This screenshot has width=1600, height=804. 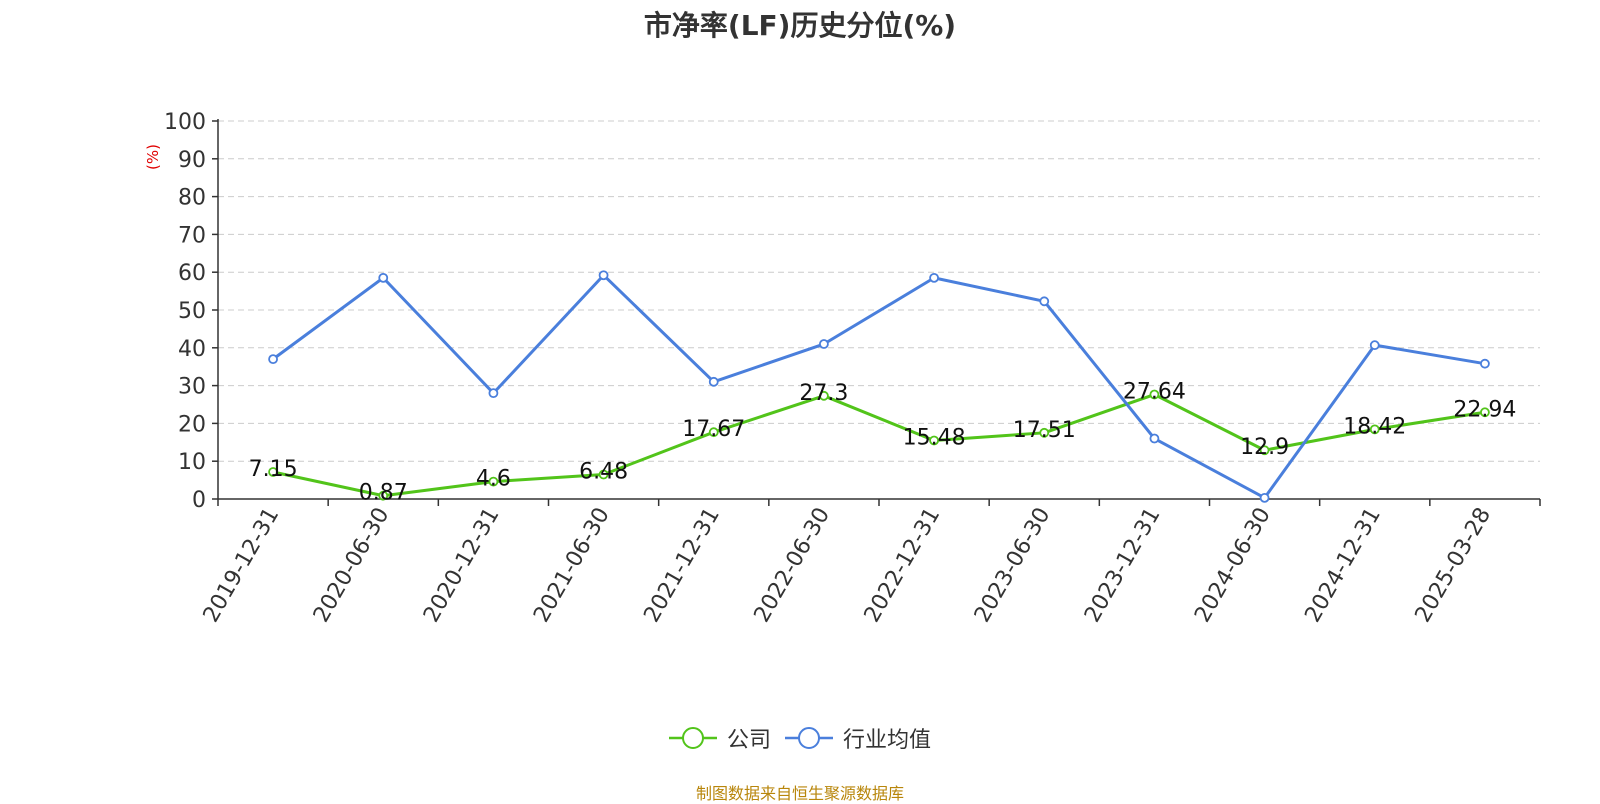 I want to click on x-tick-label: 2022-12-31, so click(x=903, y=564).